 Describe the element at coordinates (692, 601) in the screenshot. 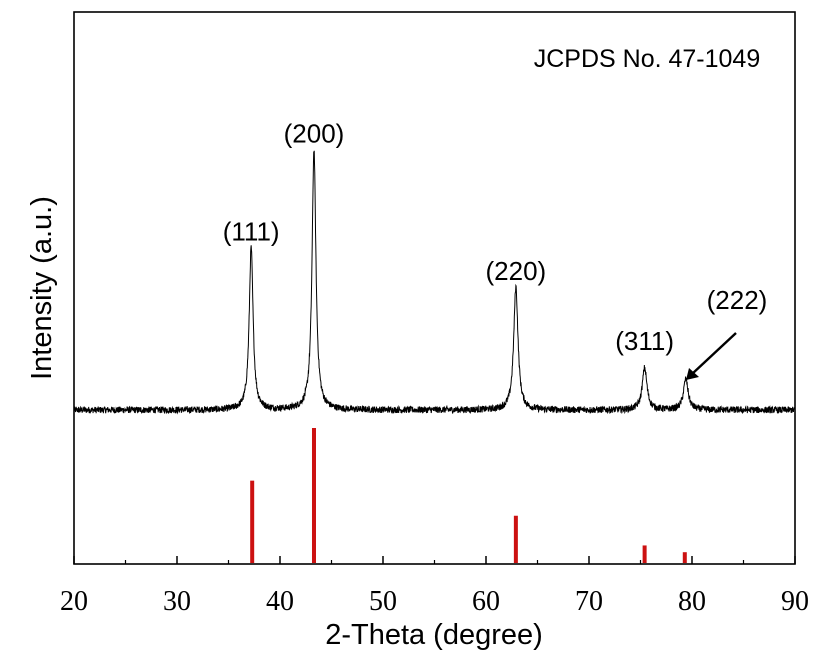

I see `x-tick-label: 80` at that location.